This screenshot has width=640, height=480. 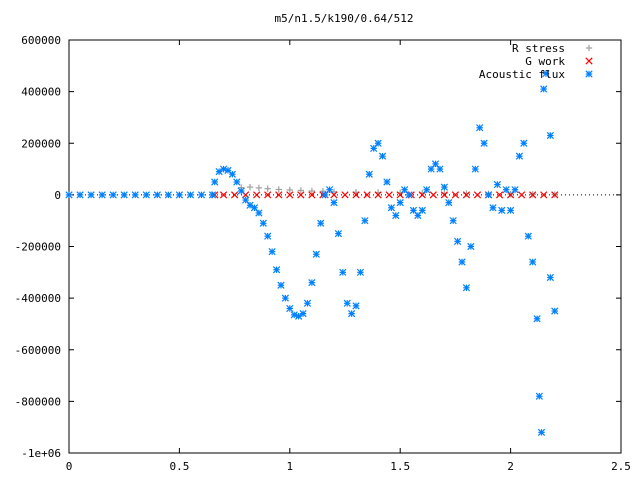 What do you see at coordinates (38, 247) in the screenshot?
I see `y-tick-label: -200000` at bounding box center [38, 247].